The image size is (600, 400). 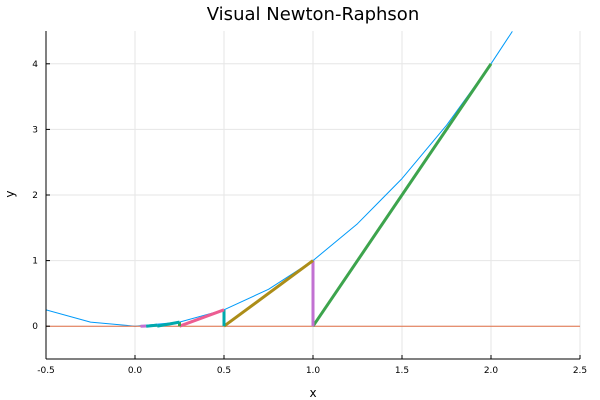 I want to click on y-tick-label: 0, so click(x=35, y=327).